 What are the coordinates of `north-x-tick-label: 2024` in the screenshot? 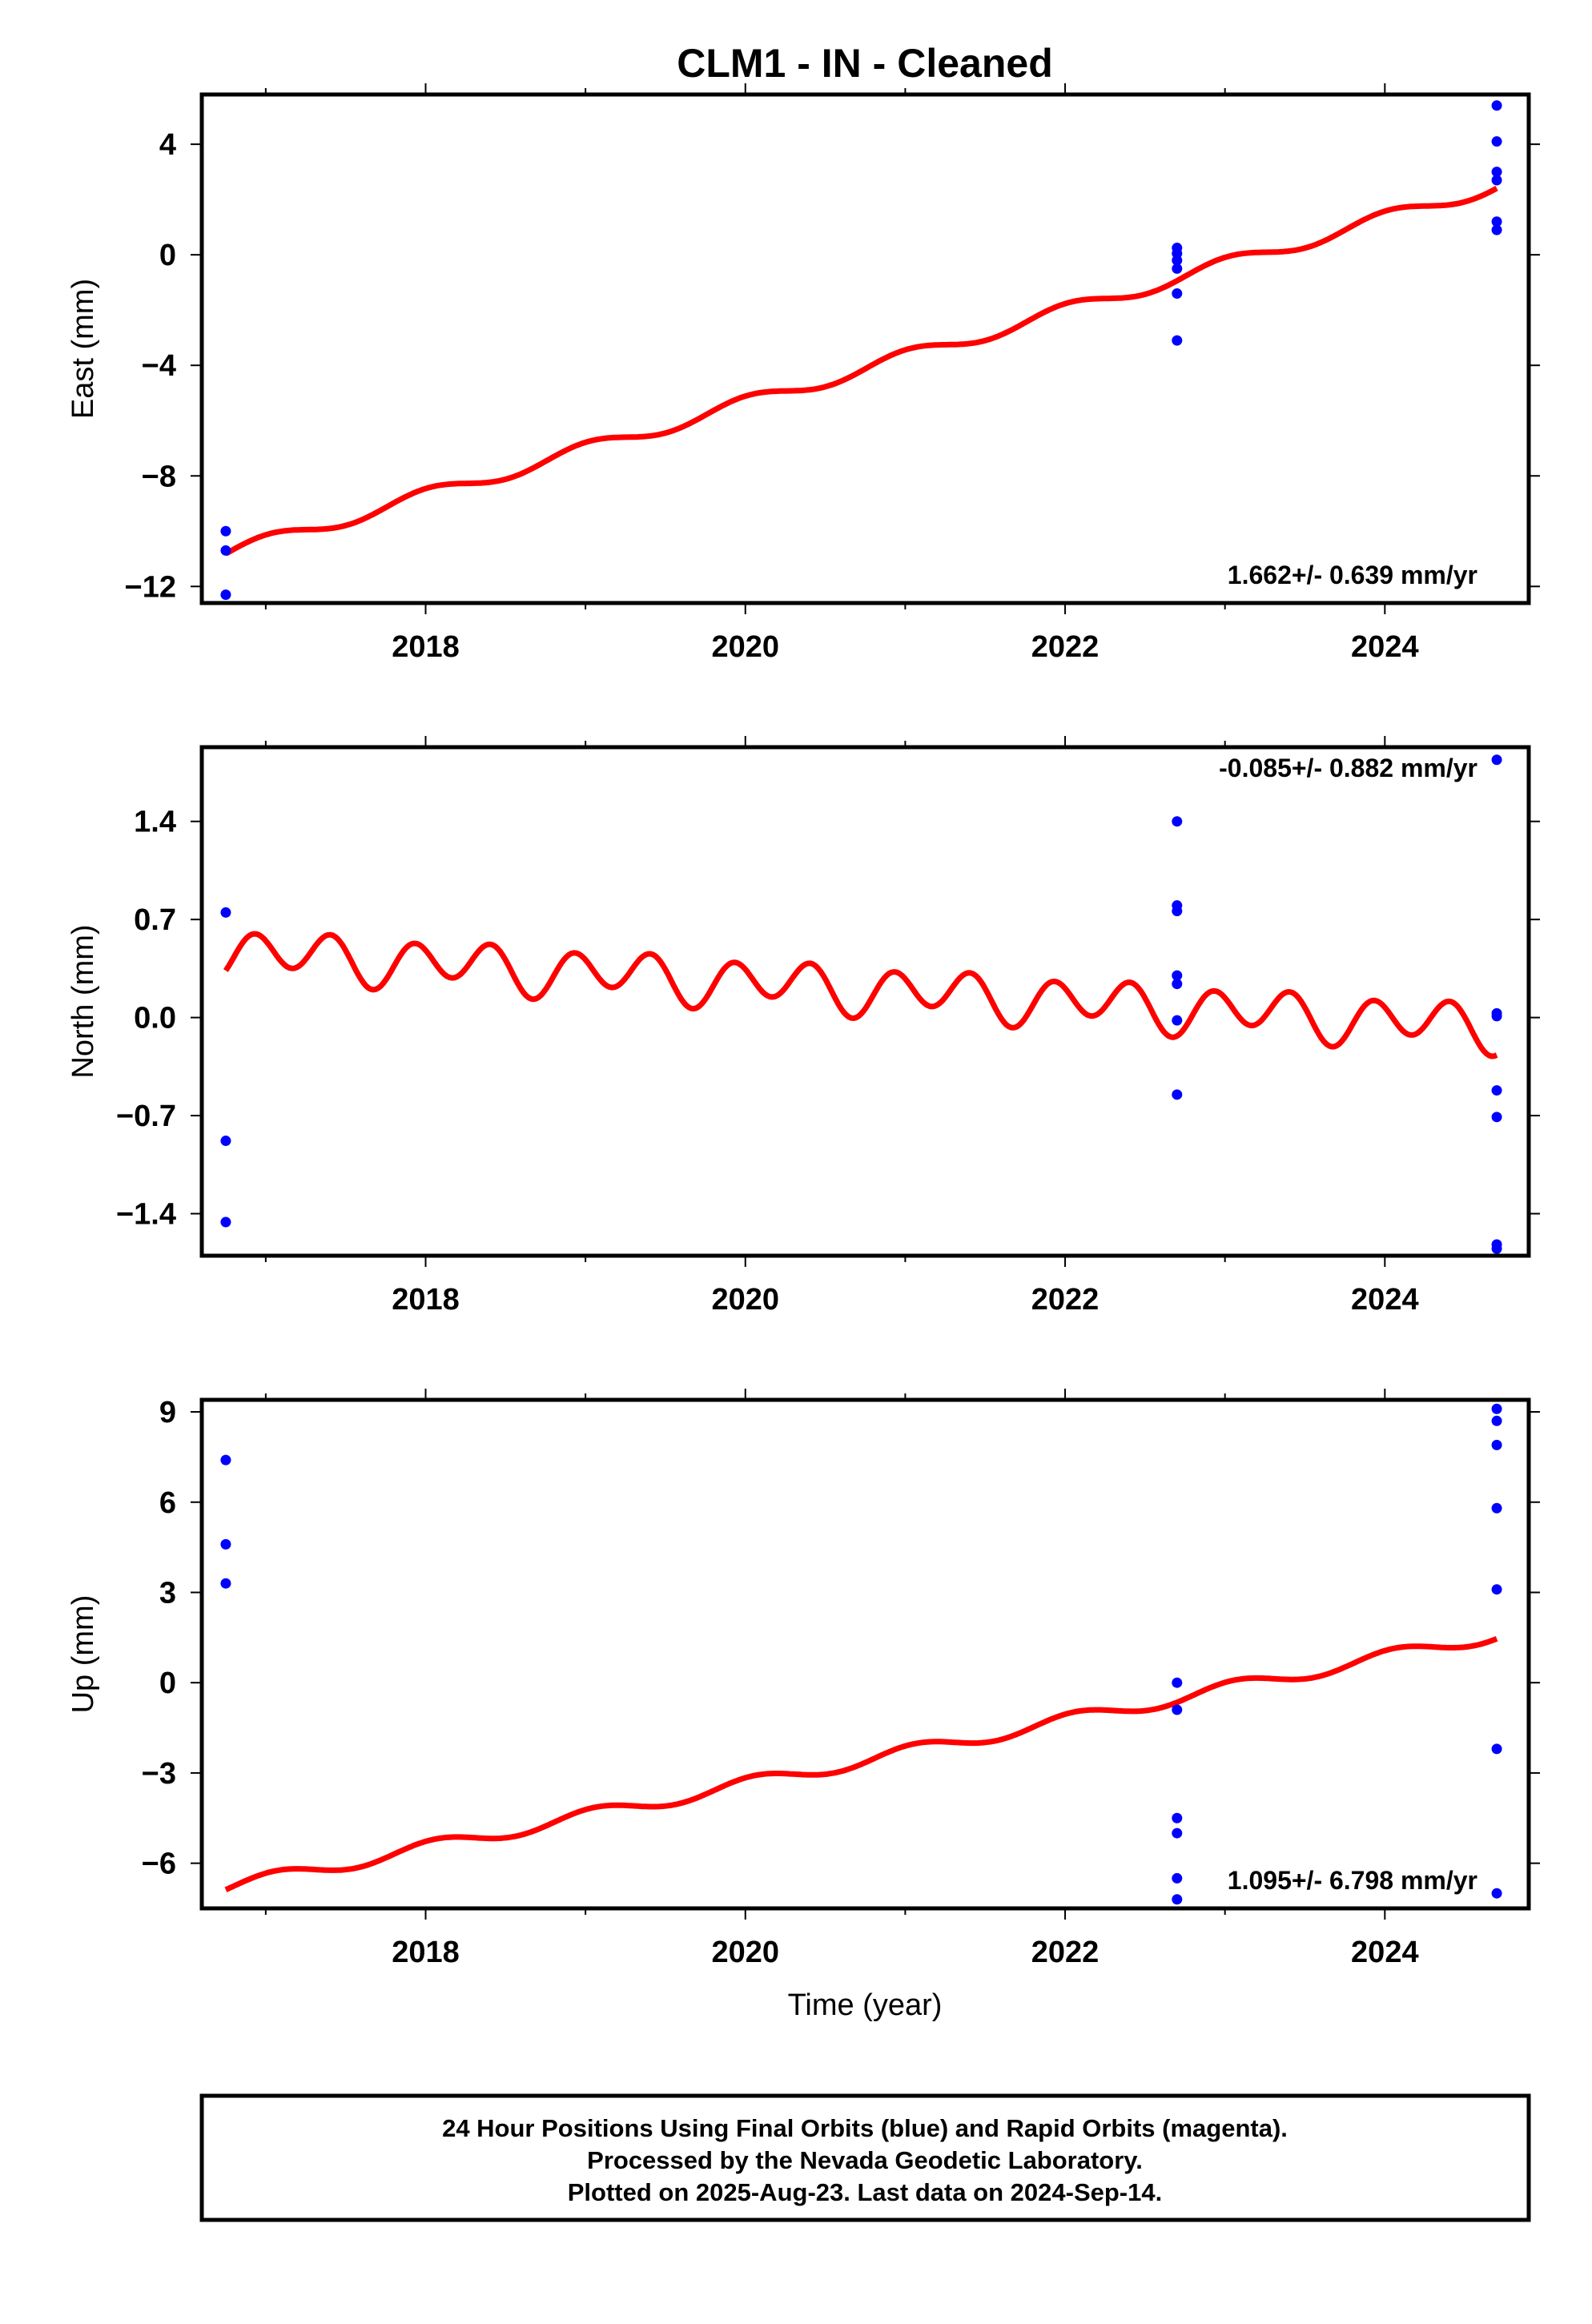 It's located at (1385, 1300).